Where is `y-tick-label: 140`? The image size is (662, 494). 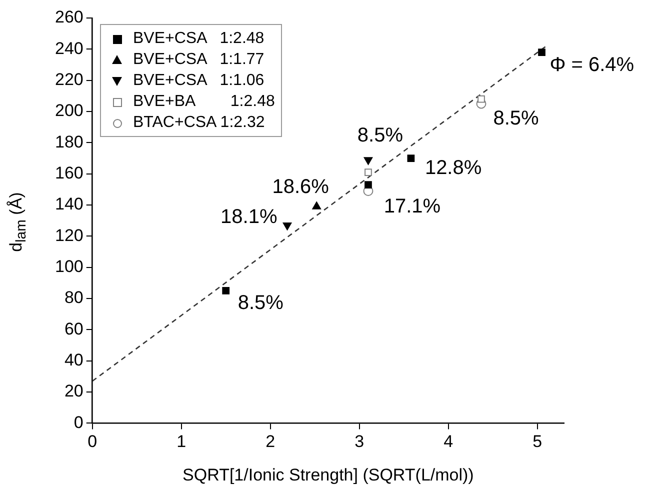
y-tick-label: 140 is located at coordinates (69, 204).